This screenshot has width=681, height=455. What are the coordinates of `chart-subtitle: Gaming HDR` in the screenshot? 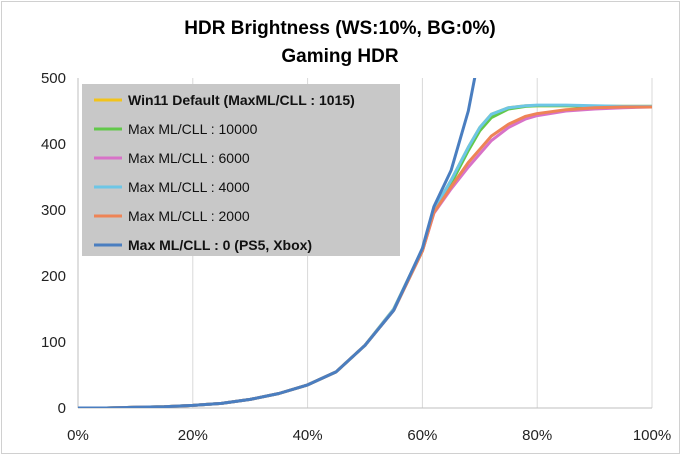 It's located at (339, 56).